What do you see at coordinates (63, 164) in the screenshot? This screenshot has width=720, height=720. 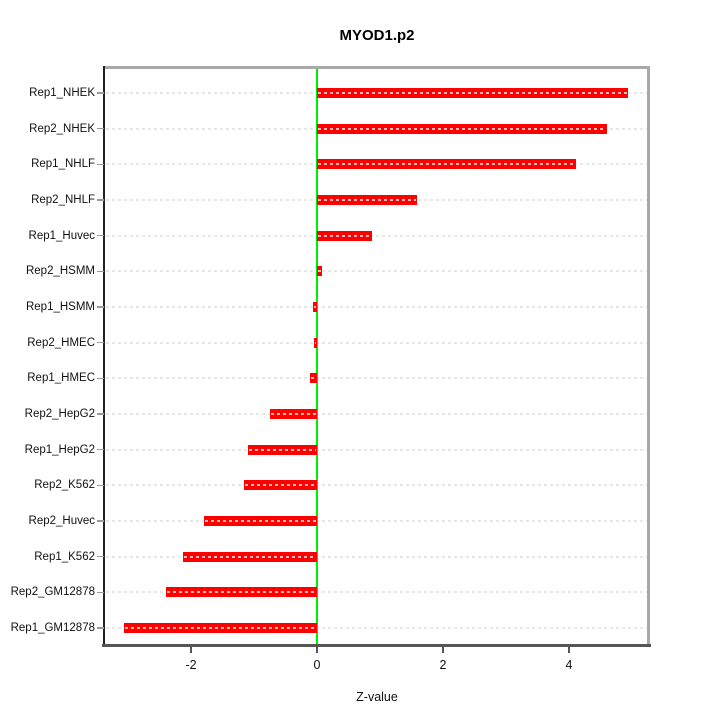 I see `y-axis-label: Rep1_NHLF` at bounding box center [63, 164].